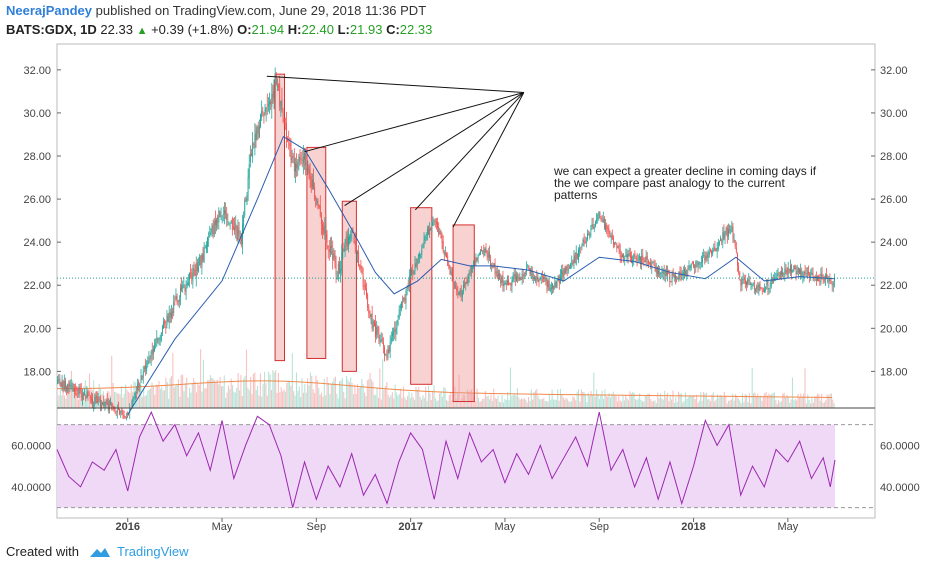  What do you see at coordinates (889, 222) in the screenshot?
I see `price-axis-right: 32.00 30.00 28.00 26.00 24.00 22.00 20.00 18.00` at bounding box center [889, 222].